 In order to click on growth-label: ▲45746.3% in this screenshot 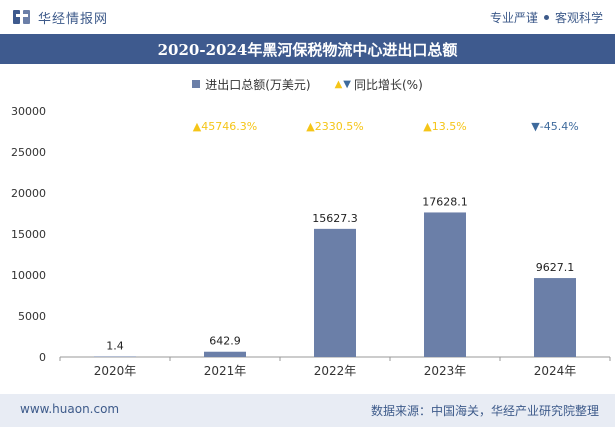, I will do `click(225, 126)`.